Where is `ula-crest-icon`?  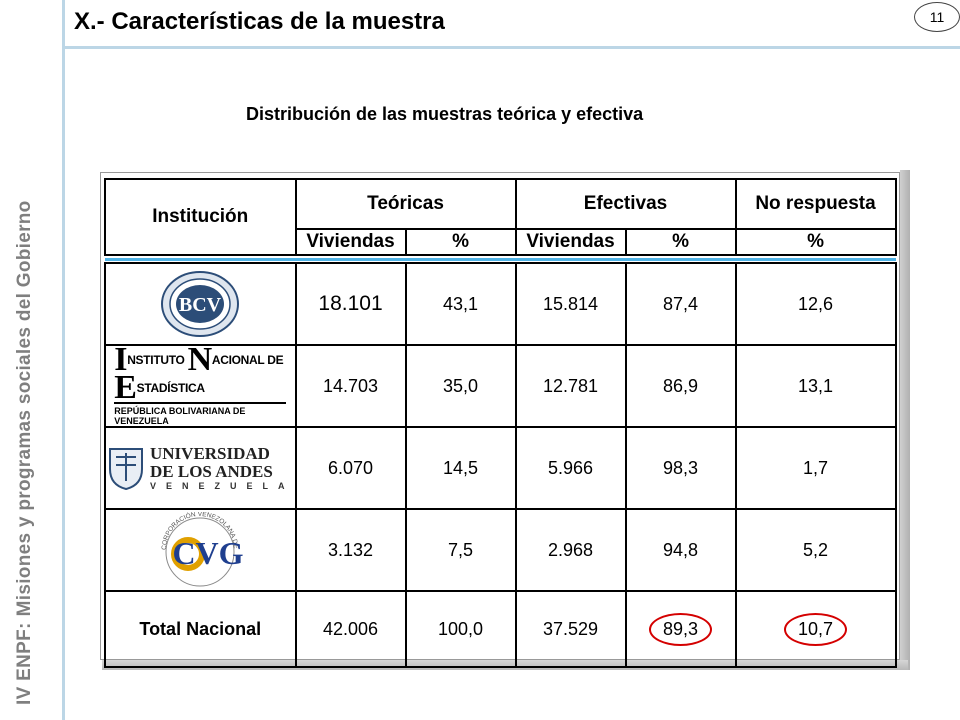
ula-crest-icon is located at coordinates (126, 469).